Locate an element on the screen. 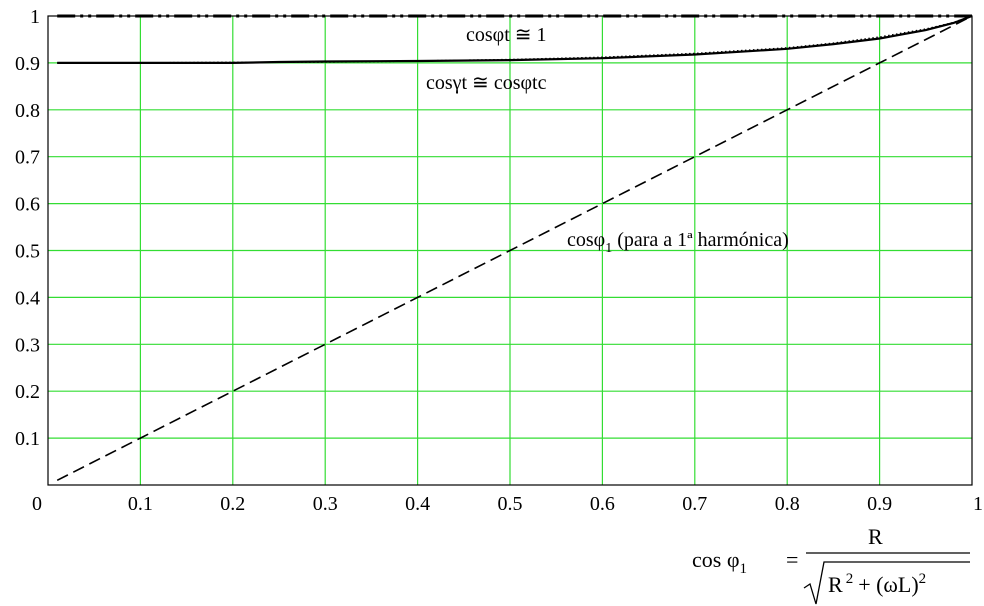 The height and width of the screenshot is (606, 984). formula-lhs: cos φ1 is located at coordinates (719, 562).